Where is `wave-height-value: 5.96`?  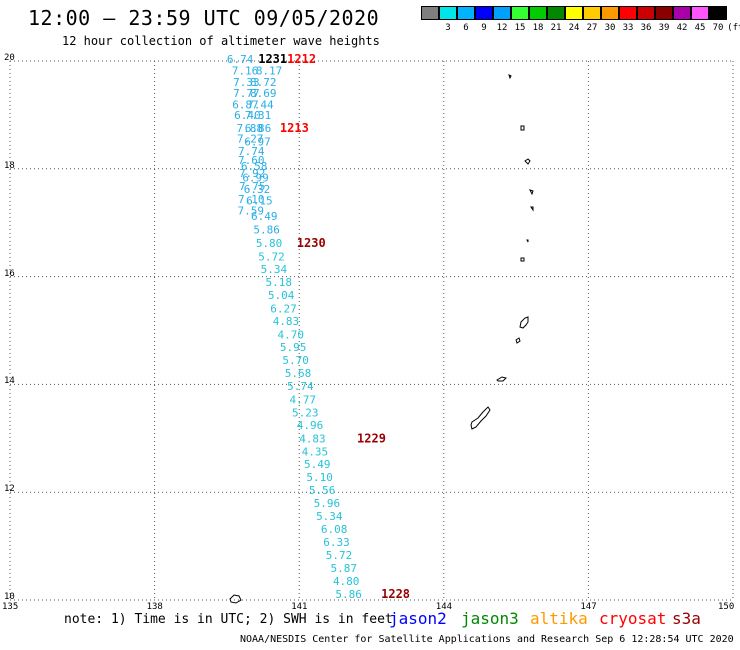
wave-height-value: 5.96 is located at coordinates (327, 503).